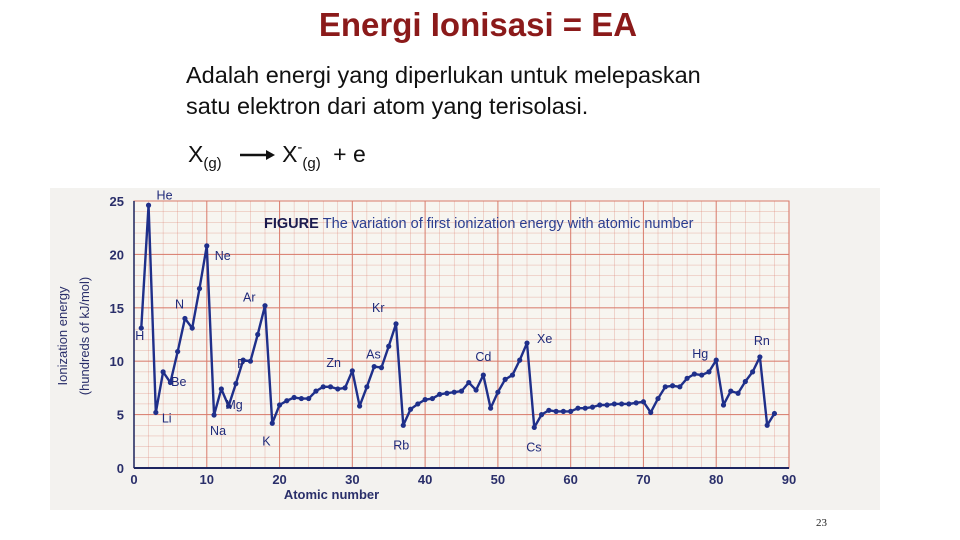 This screenshot has height=540, width=960. What do you see at coordinates (279, 479) in the screenshot?
I see `x-tick-label: 20` at bounding box center [279, 479].